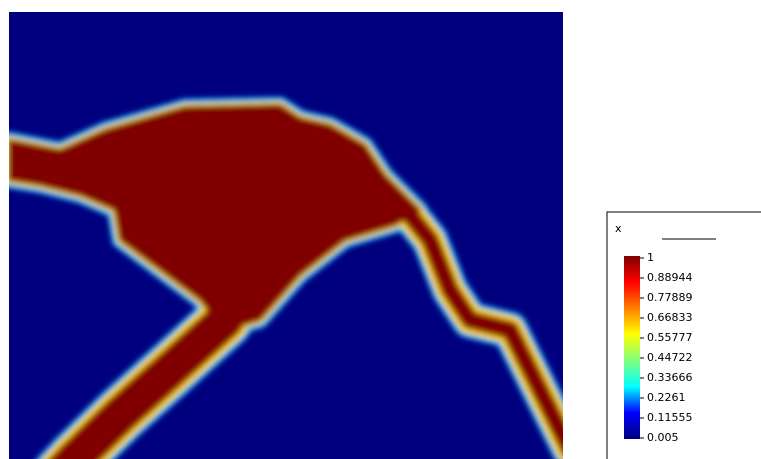 Image resolution: width=761 pixels, height=459 pixels. What do you see at coordinates (650, 257) in the screenshot?
I see `colorbar-tick-label: 1` at bounding box center [650, 257].